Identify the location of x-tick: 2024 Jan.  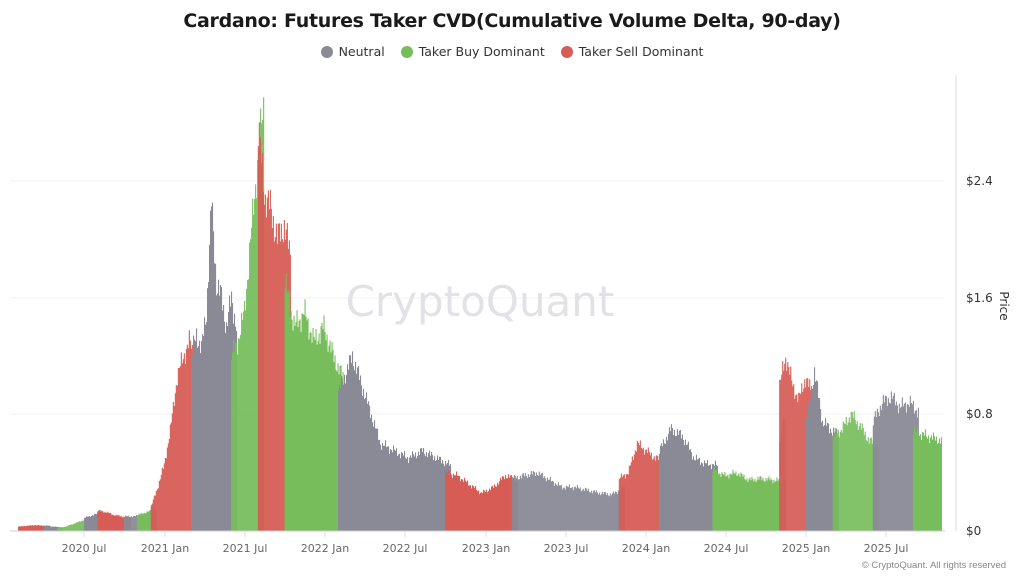
(646, 548).